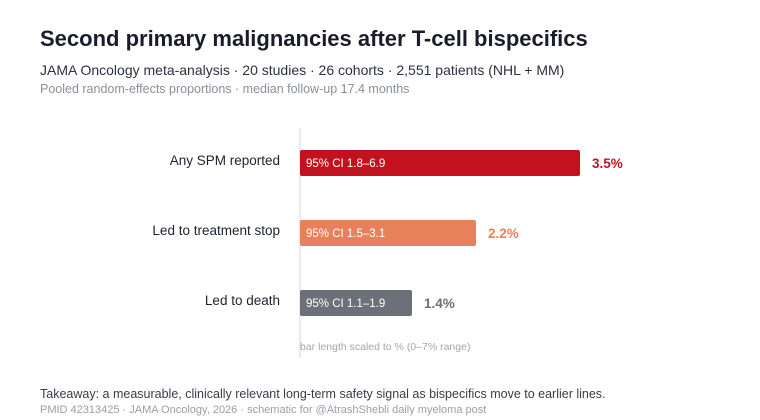  I want to click on ci-label: 95% CI 1.8–6.9, so click(345, 164).